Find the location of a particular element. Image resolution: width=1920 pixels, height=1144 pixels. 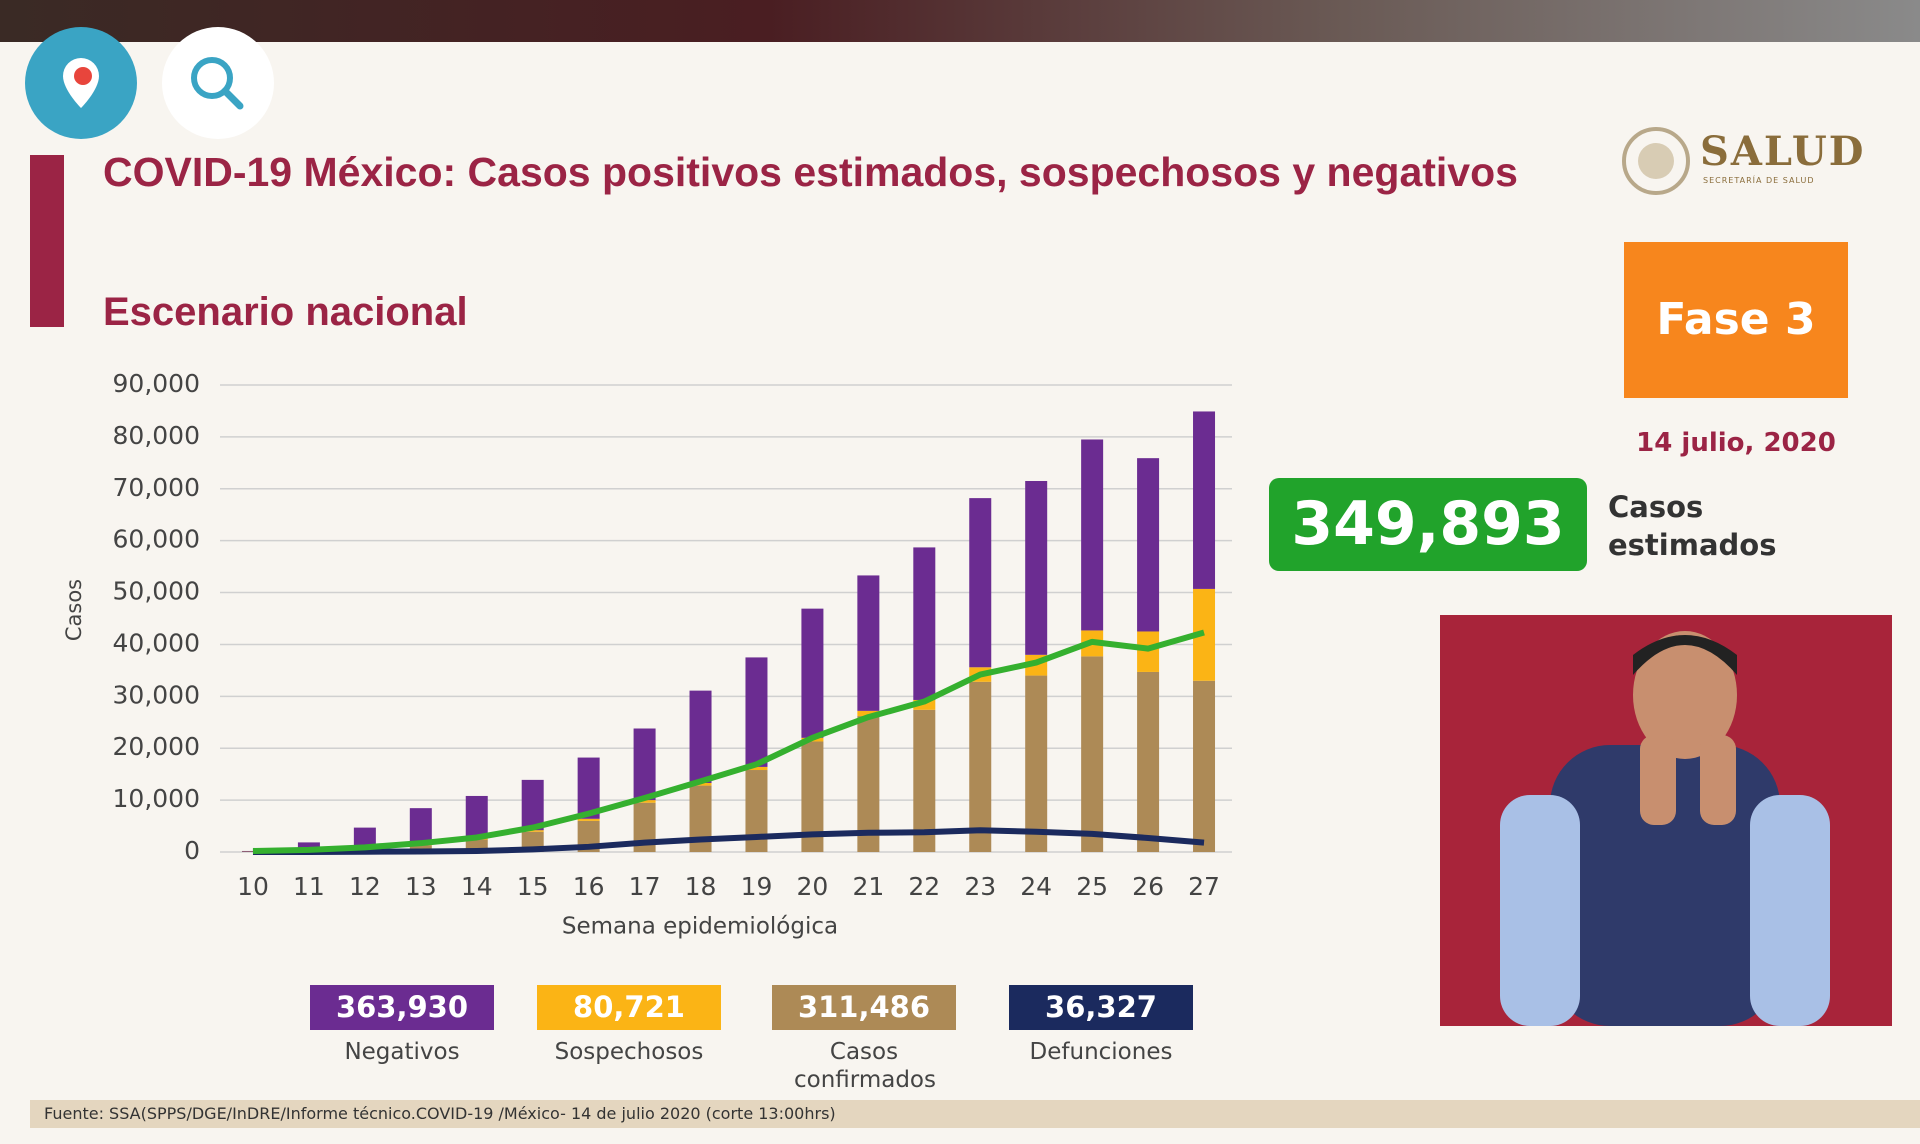

legend-label: Negativos is located at coordinates (402, 1052).